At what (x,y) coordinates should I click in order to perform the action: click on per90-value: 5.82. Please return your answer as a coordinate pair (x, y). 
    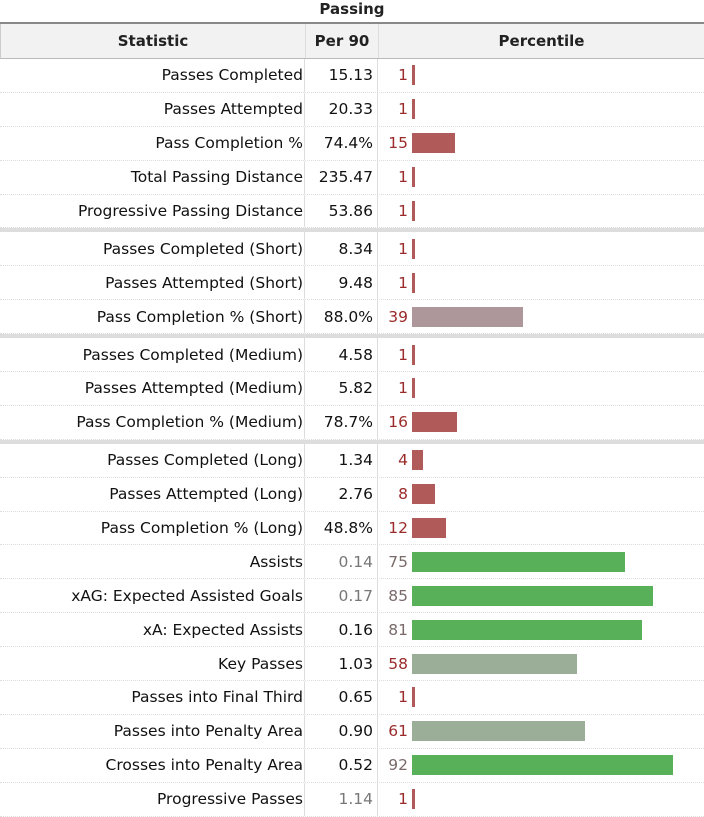
    Looking at the image, I should click on (341, 388).